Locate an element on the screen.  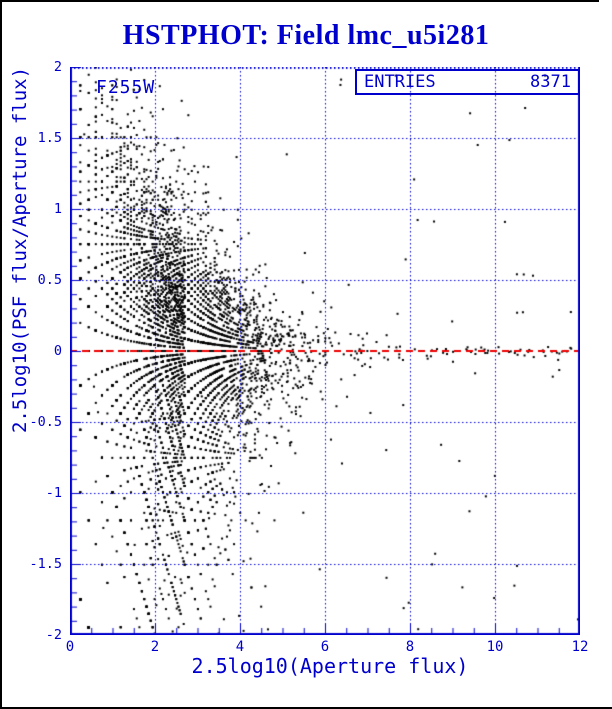
y-tick-label: -2 is located at coordinates (53, 635).